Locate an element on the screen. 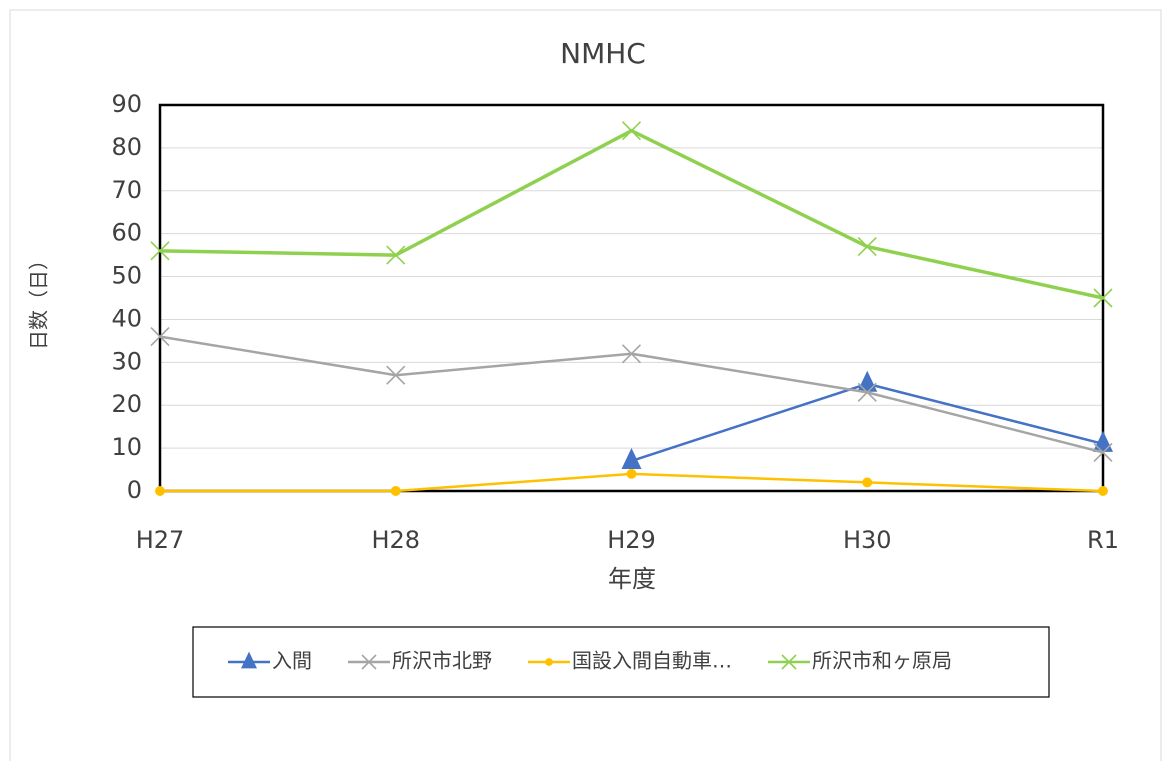  legend-label: 所沢市北野 is located at coordinates (442, 661).